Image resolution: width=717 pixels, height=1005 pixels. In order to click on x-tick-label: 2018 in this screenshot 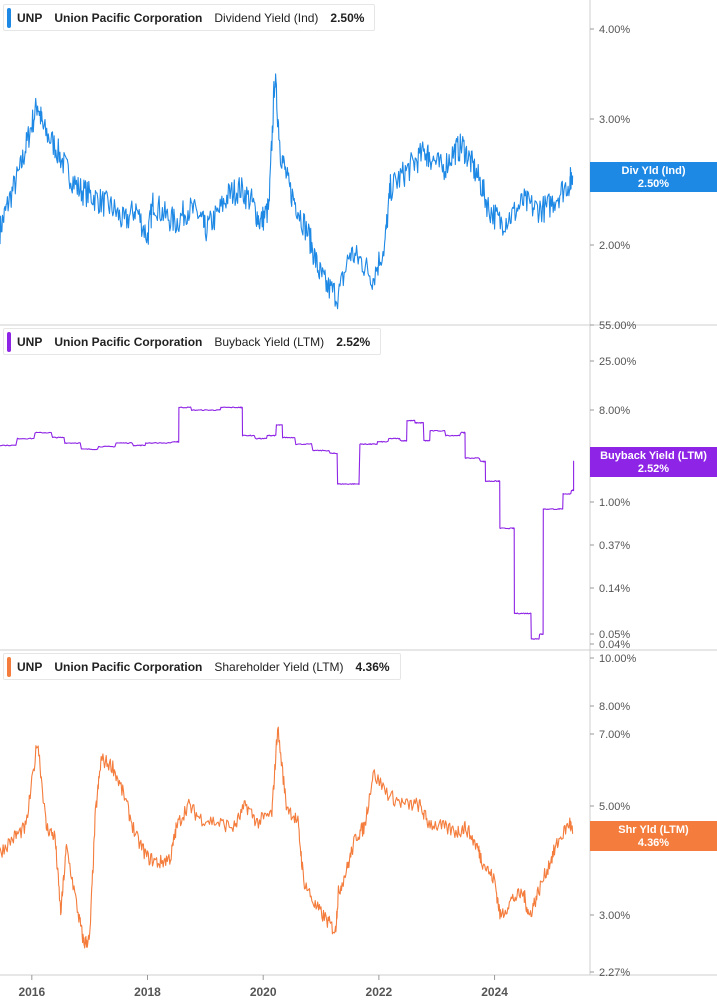, I will do `click(147, 992)`.